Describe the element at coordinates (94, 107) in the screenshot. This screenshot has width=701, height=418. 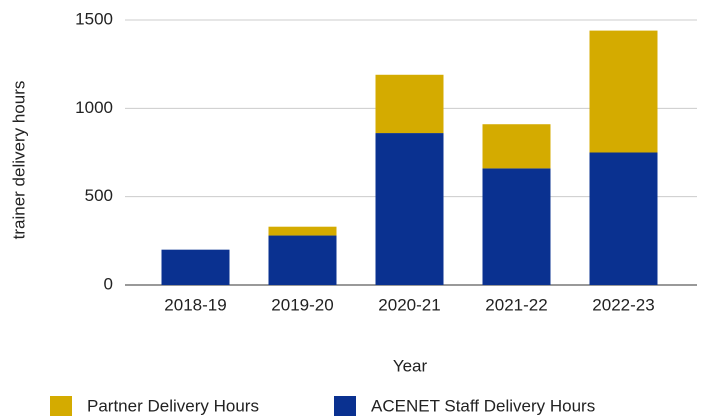
I see `y-tick-label: 1000` at that location.